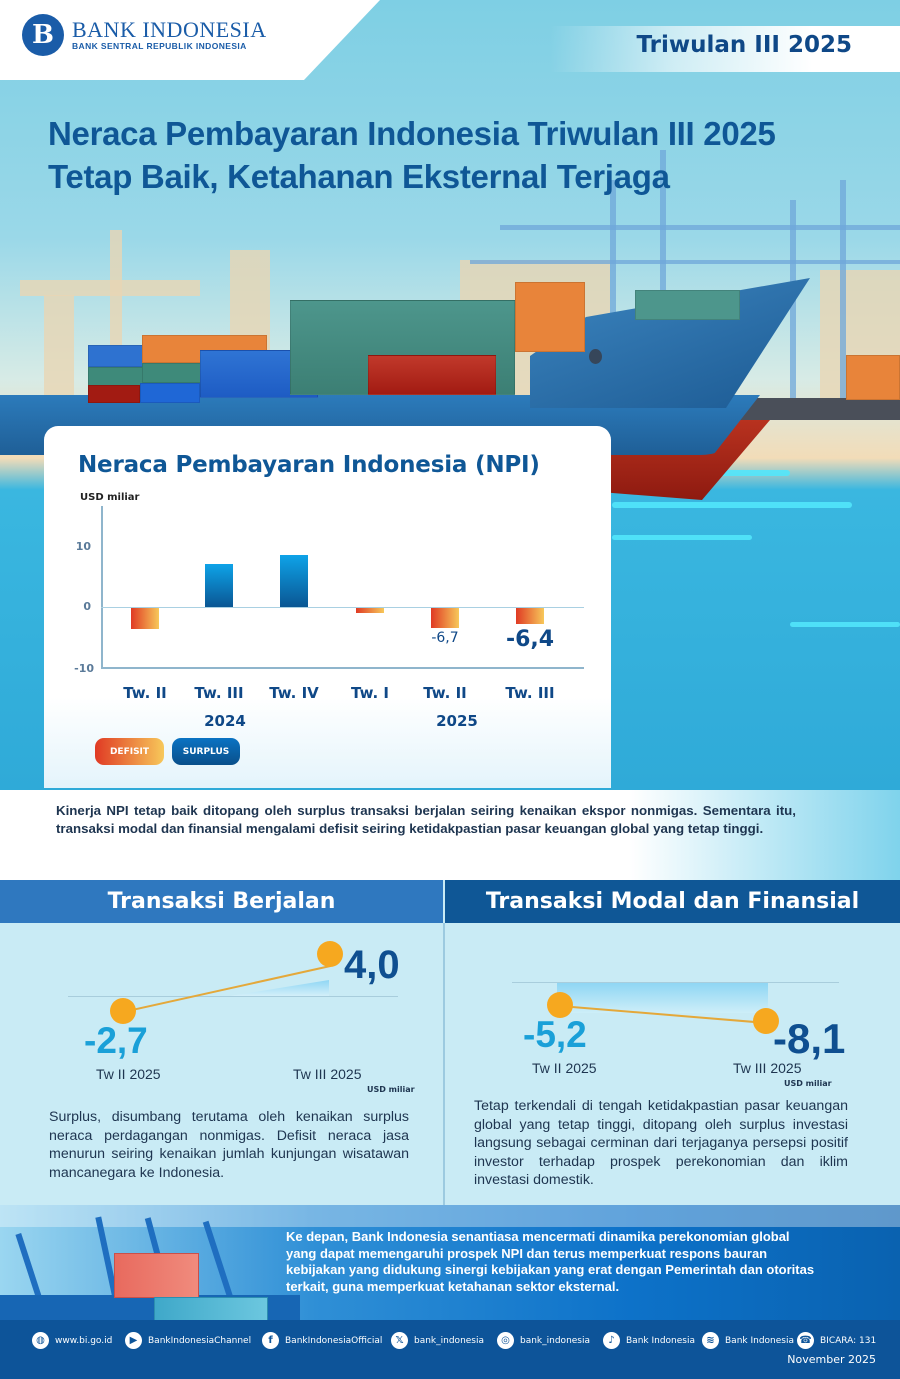 This screenshot has height=1379, width=900. I want to click on social-link: ☎ BICARA: 131, so click(836, 1340).